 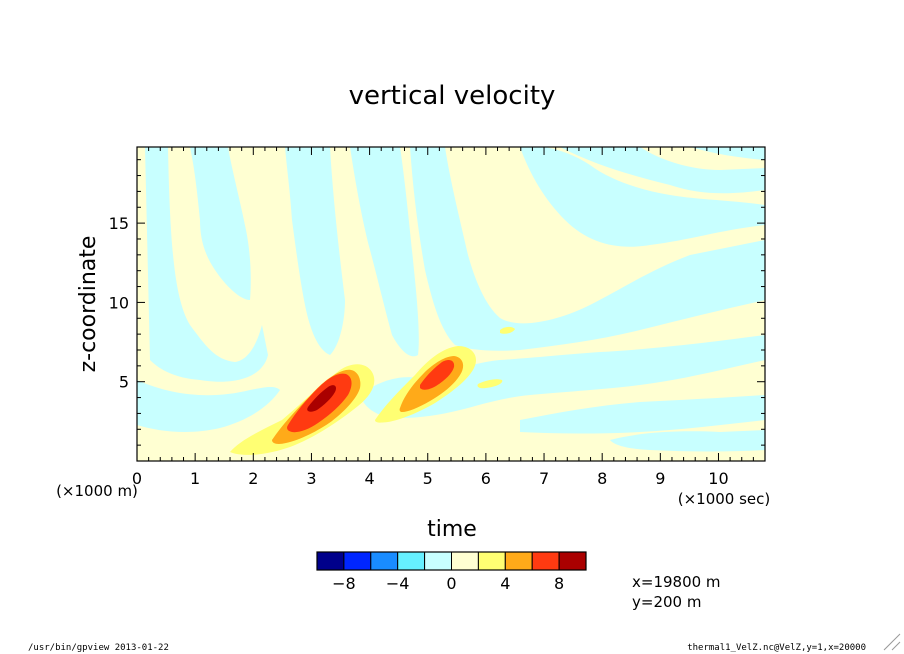 I want to click on x-tick-label: 5, so click(x=428, y=478).